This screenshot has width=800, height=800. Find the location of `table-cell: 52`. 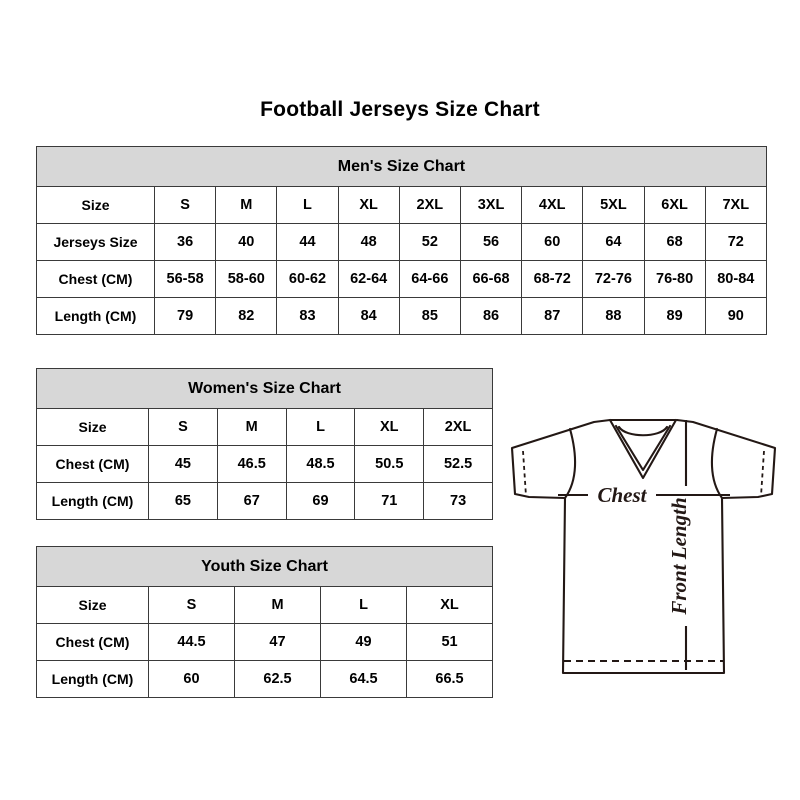

table-cell: 52 is located at coordinates (429, 242).